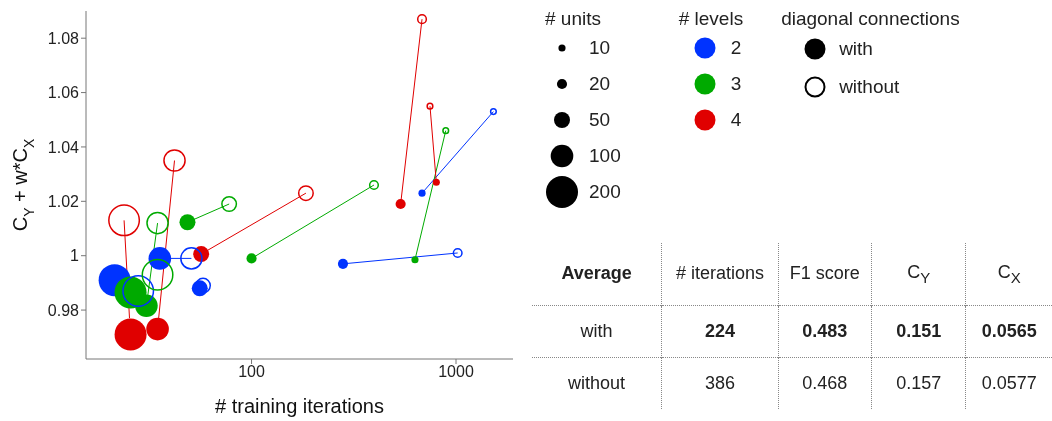 The image size is (1052, 421). I want to click on legend-label: 200, so click(605, 192).